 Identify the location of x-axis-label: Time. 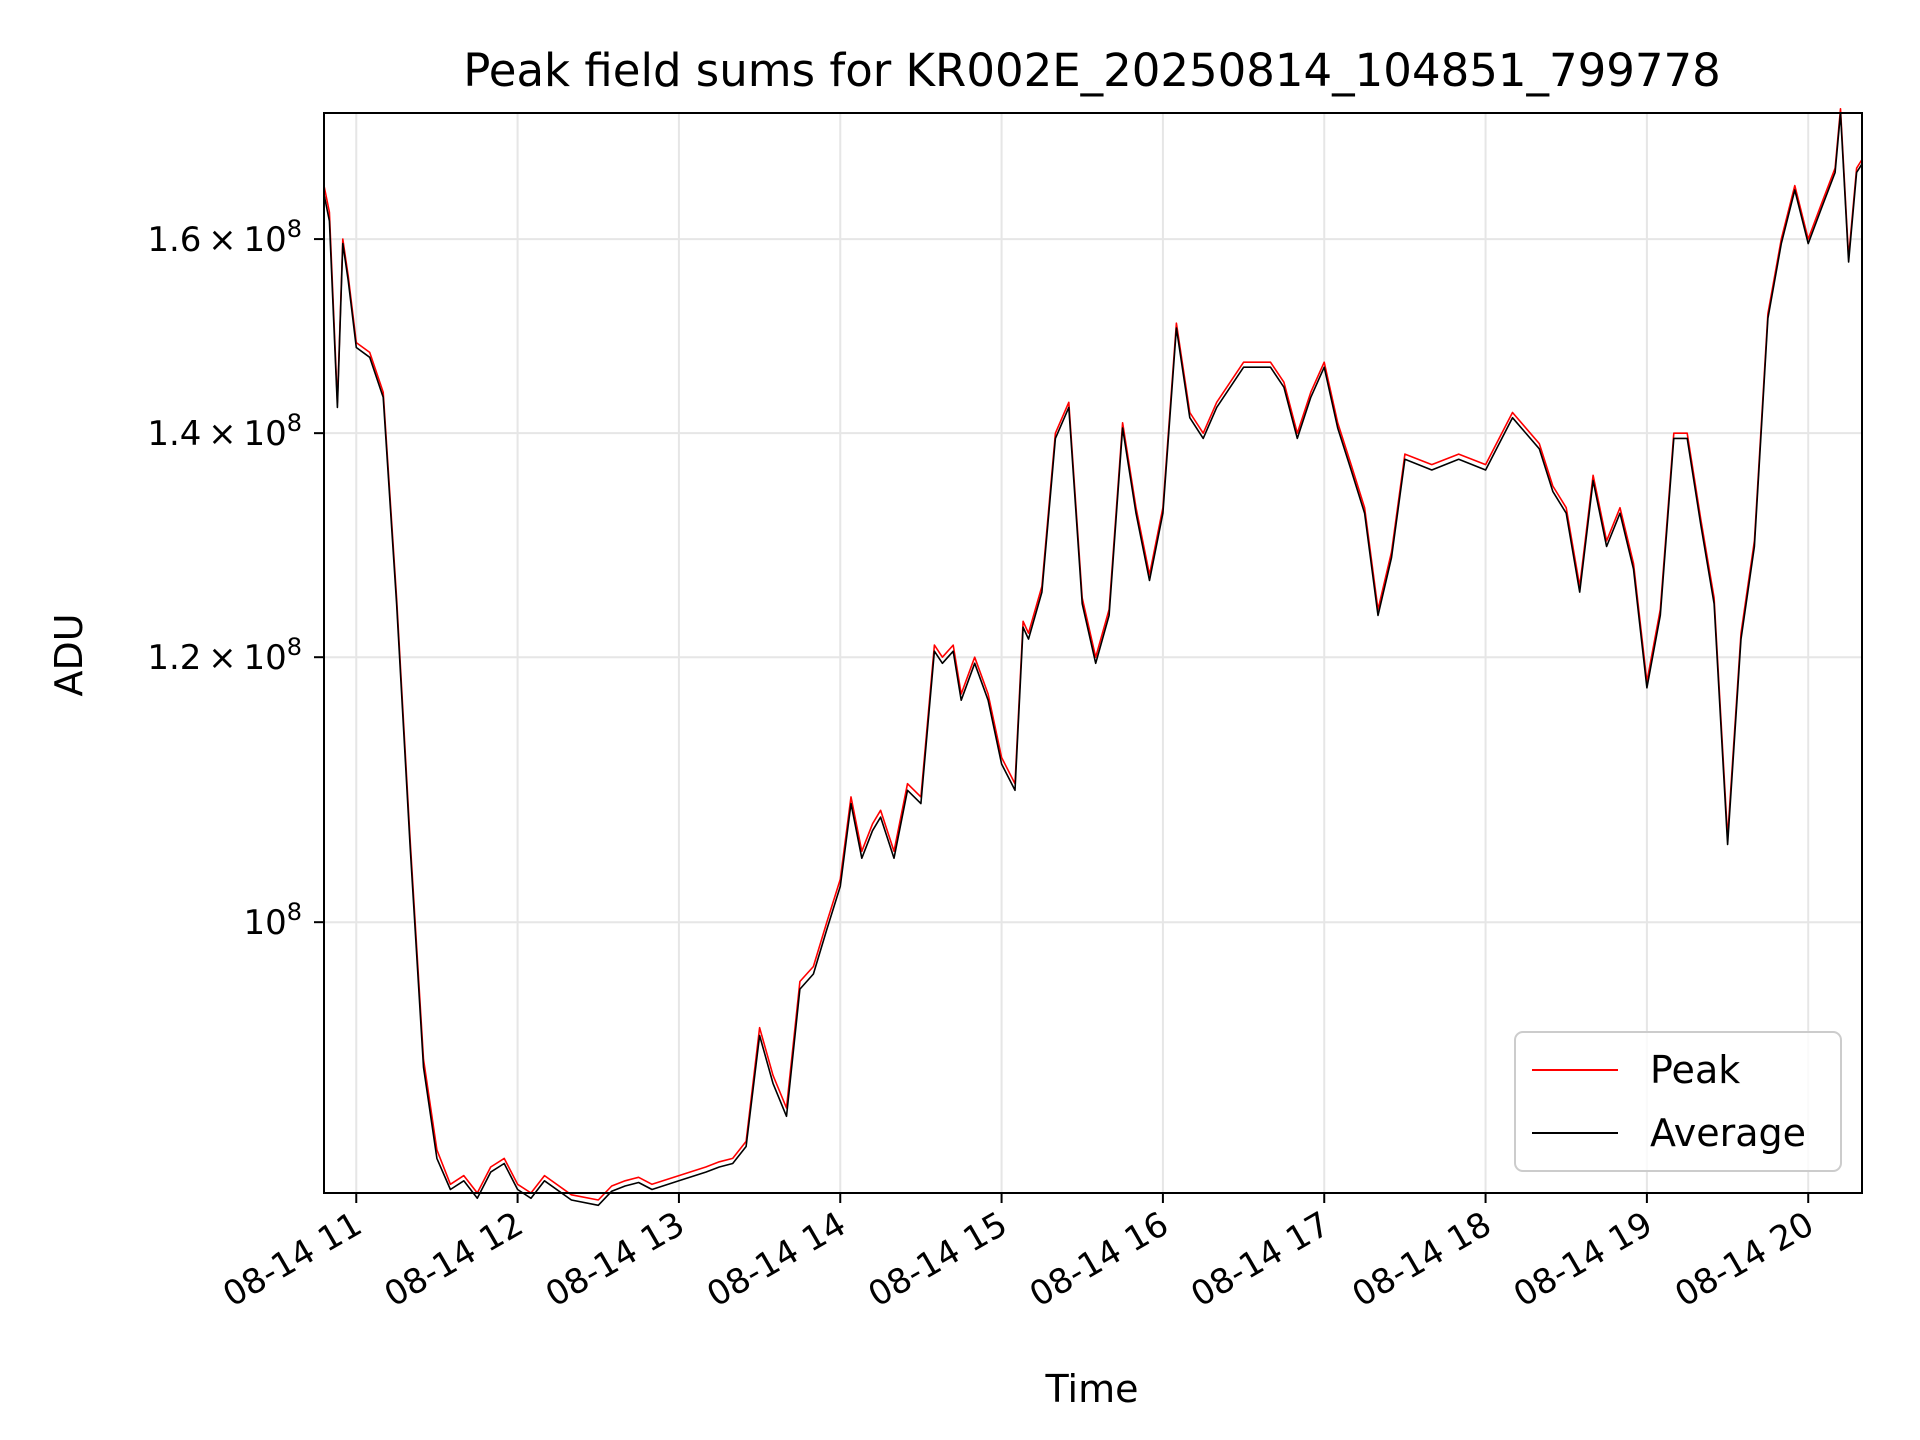
(1092, 1389).